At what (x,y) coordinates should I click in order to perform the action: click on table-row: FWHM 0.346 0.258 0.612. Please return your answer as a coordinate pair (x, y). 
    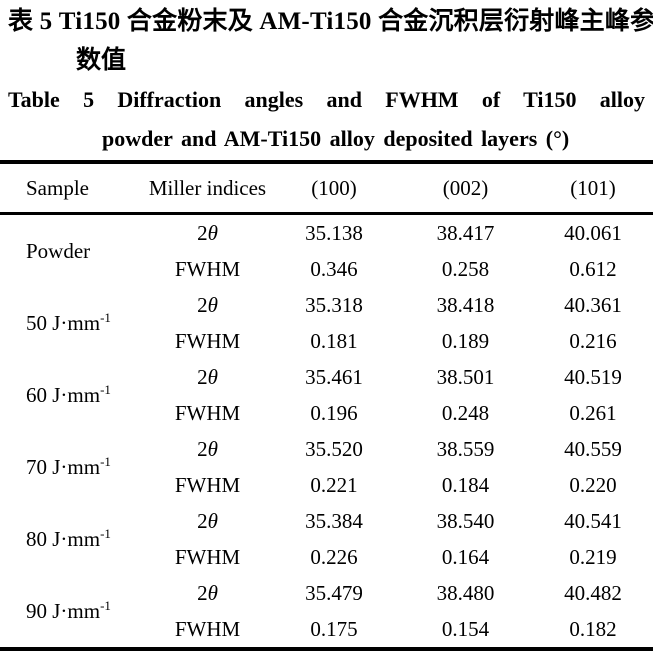
    Looking at the image, I should click on (326, 269).